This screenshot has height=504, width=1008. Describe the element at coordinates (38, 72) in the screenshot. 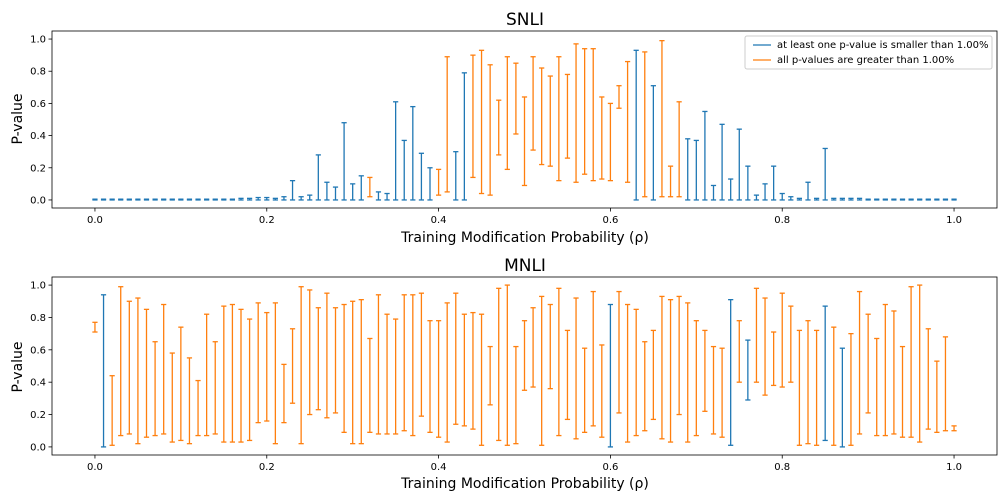

I see `y-tick-label: 0.8` at that location.